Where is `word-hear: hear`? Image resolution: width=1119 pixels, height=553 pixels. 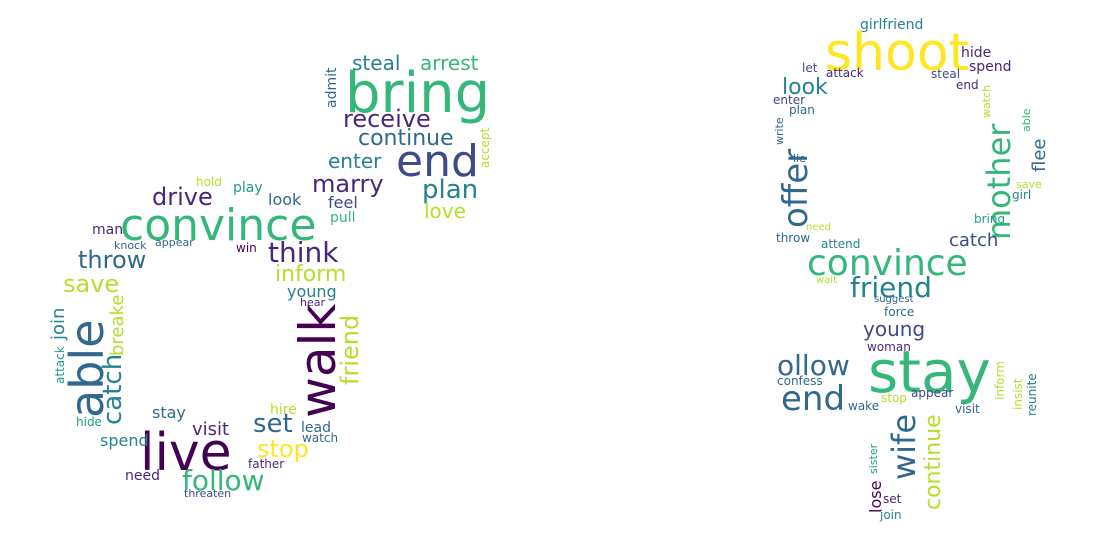 word-hear: hear is located at coordinates (312, 302).